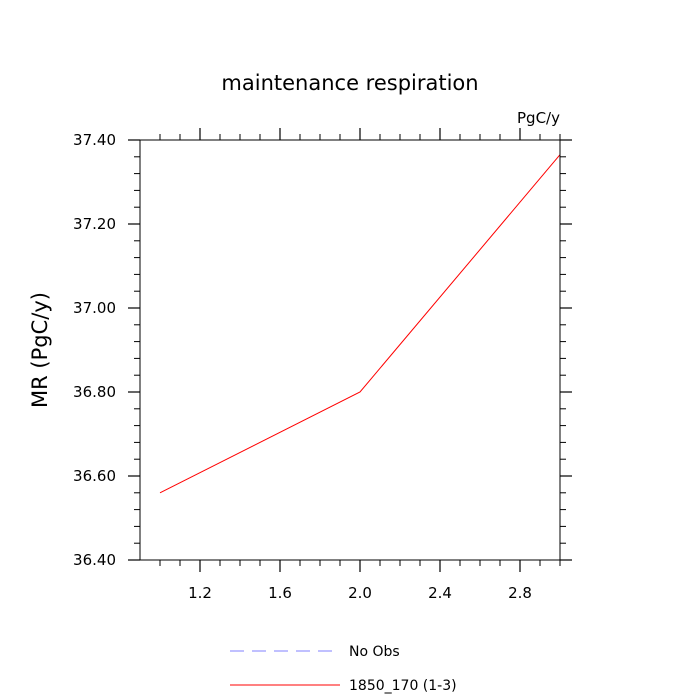 The image size is (700, 700). I want to click on legend-label: 1850_170 (1-3), so click(403, 686).